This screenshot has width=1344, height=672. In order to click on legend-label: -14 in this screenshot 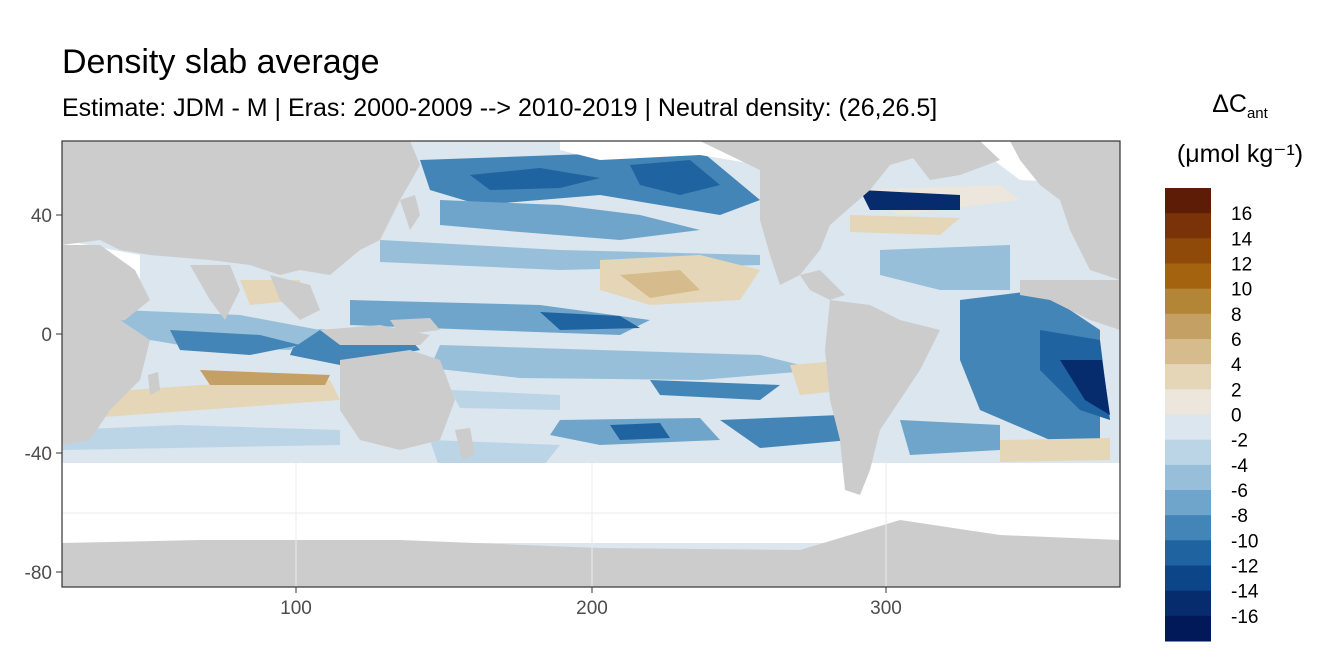, I will do `click(1245, 592)`.